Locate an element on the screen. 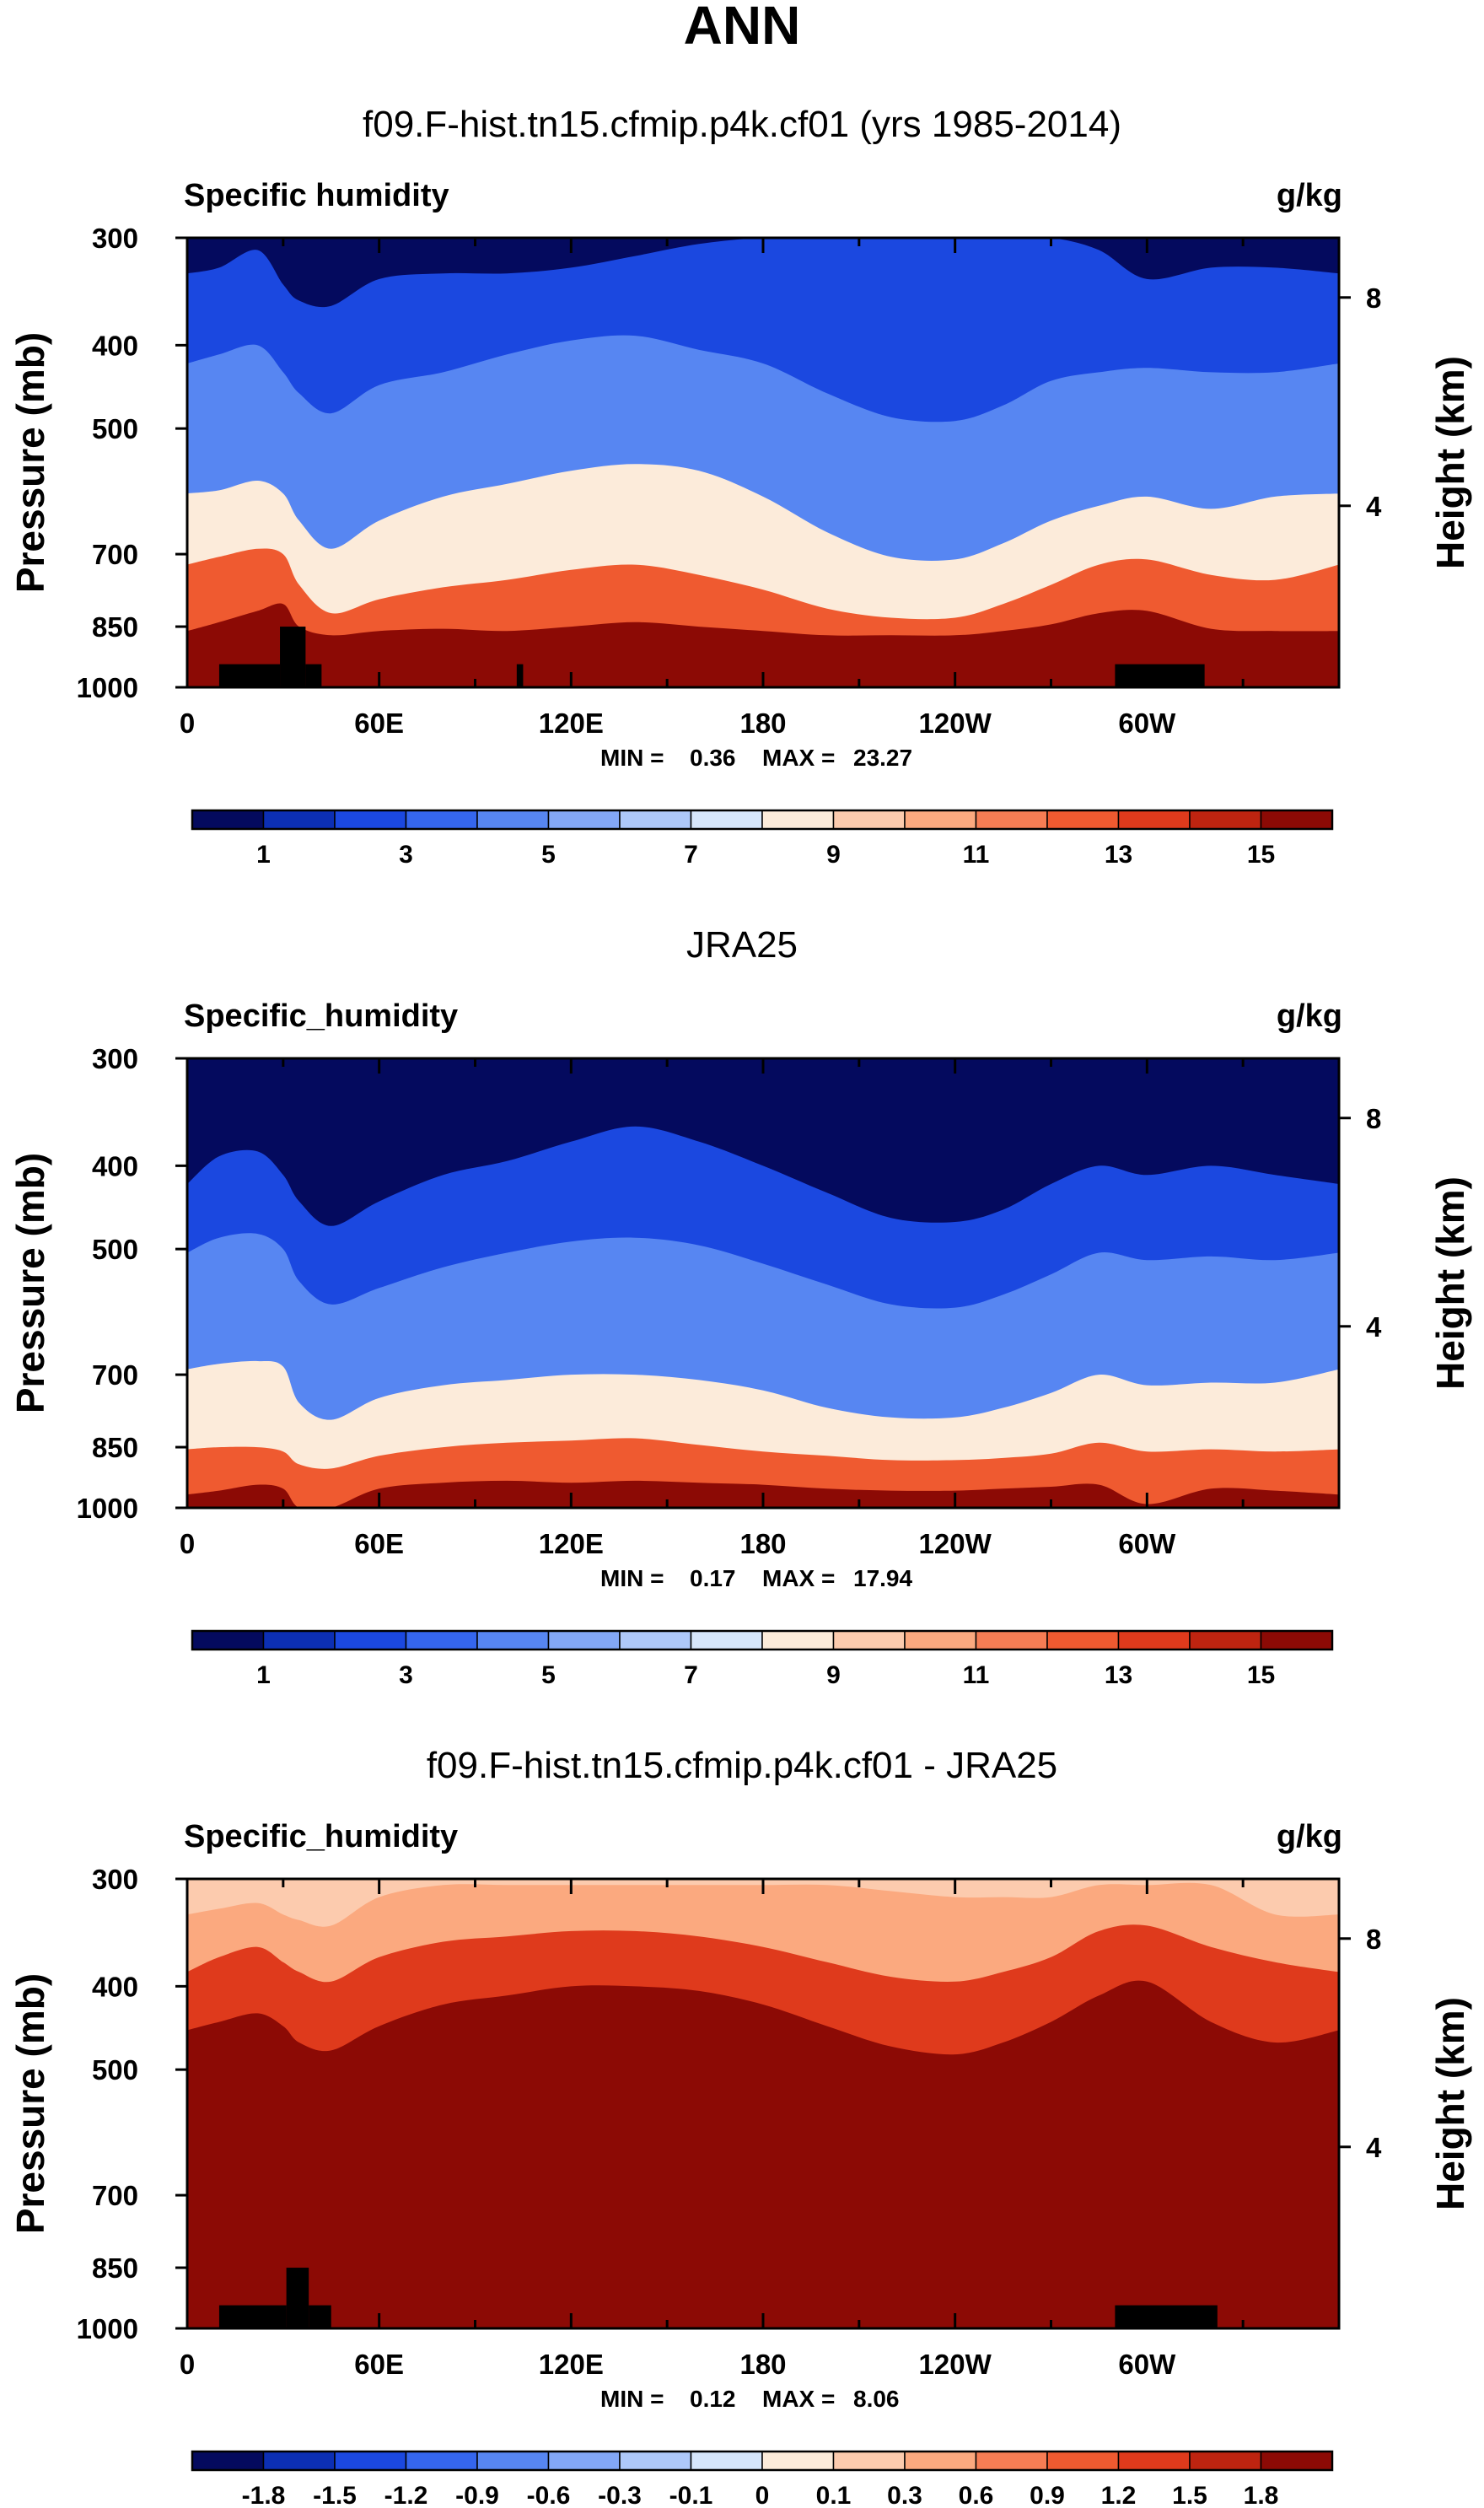 The image size is (1484, 2508). colorbar-label: 11 is located at coordinates (976, 1675).